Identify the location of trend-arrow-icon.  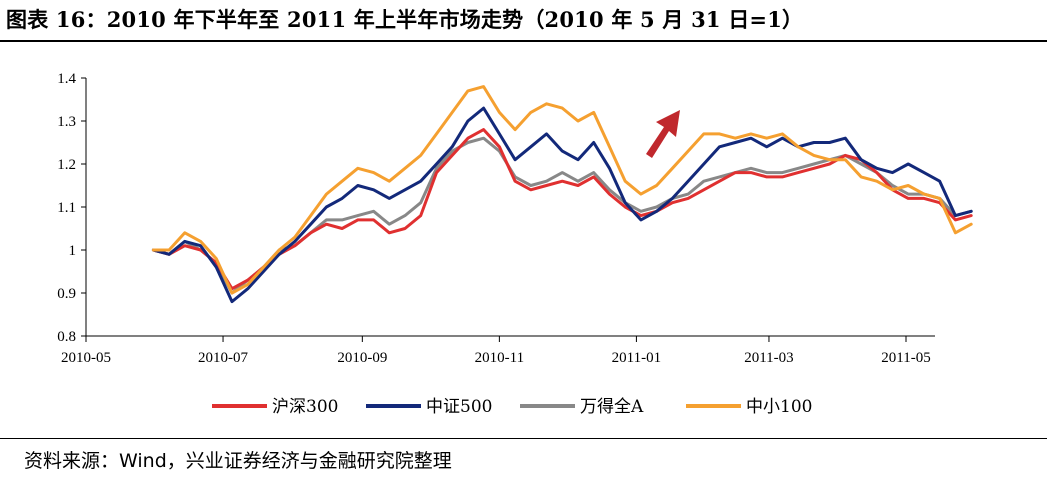
(663, 134).